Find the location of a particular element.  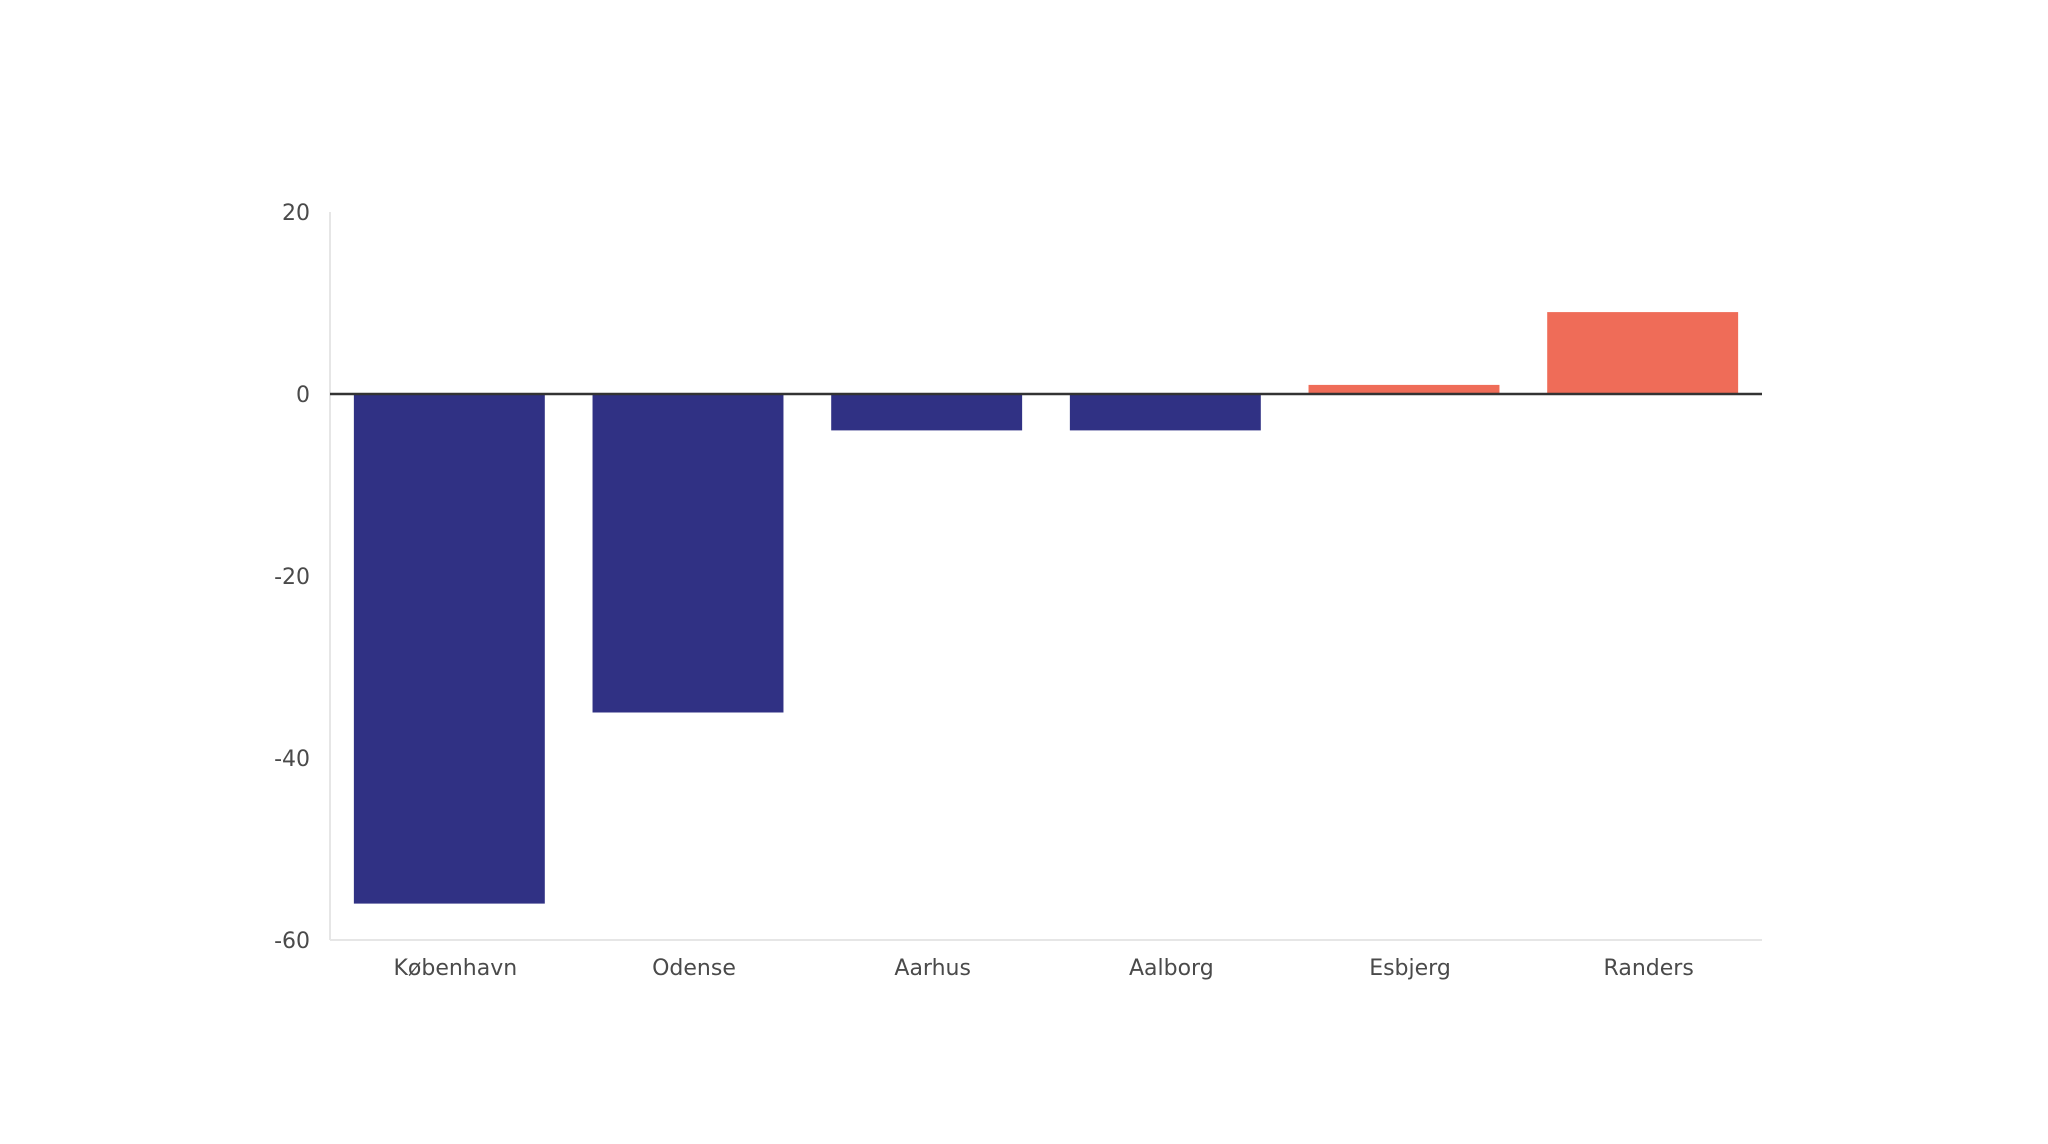

x-category-label: Odense is located at coordinates (694, 968).